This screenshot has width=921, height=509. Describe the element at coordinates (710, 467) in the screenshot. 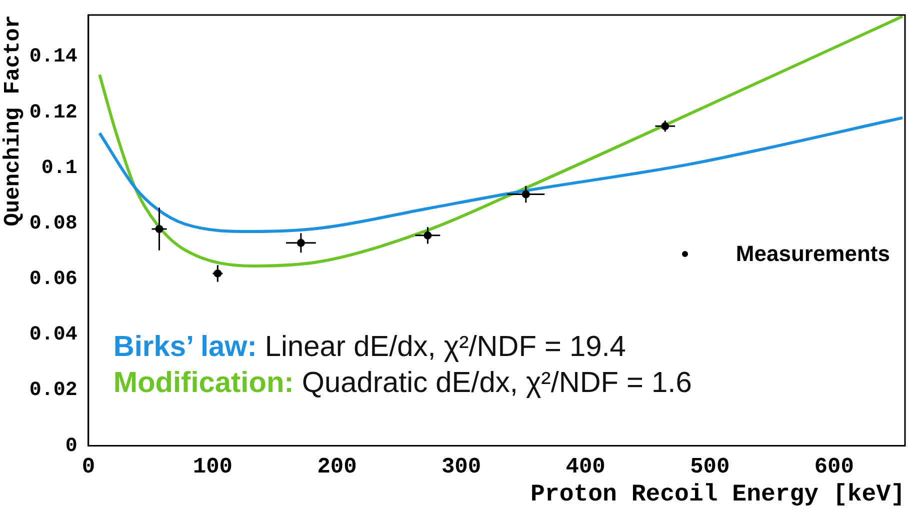

I see `x-tick-label: 500` at that location.